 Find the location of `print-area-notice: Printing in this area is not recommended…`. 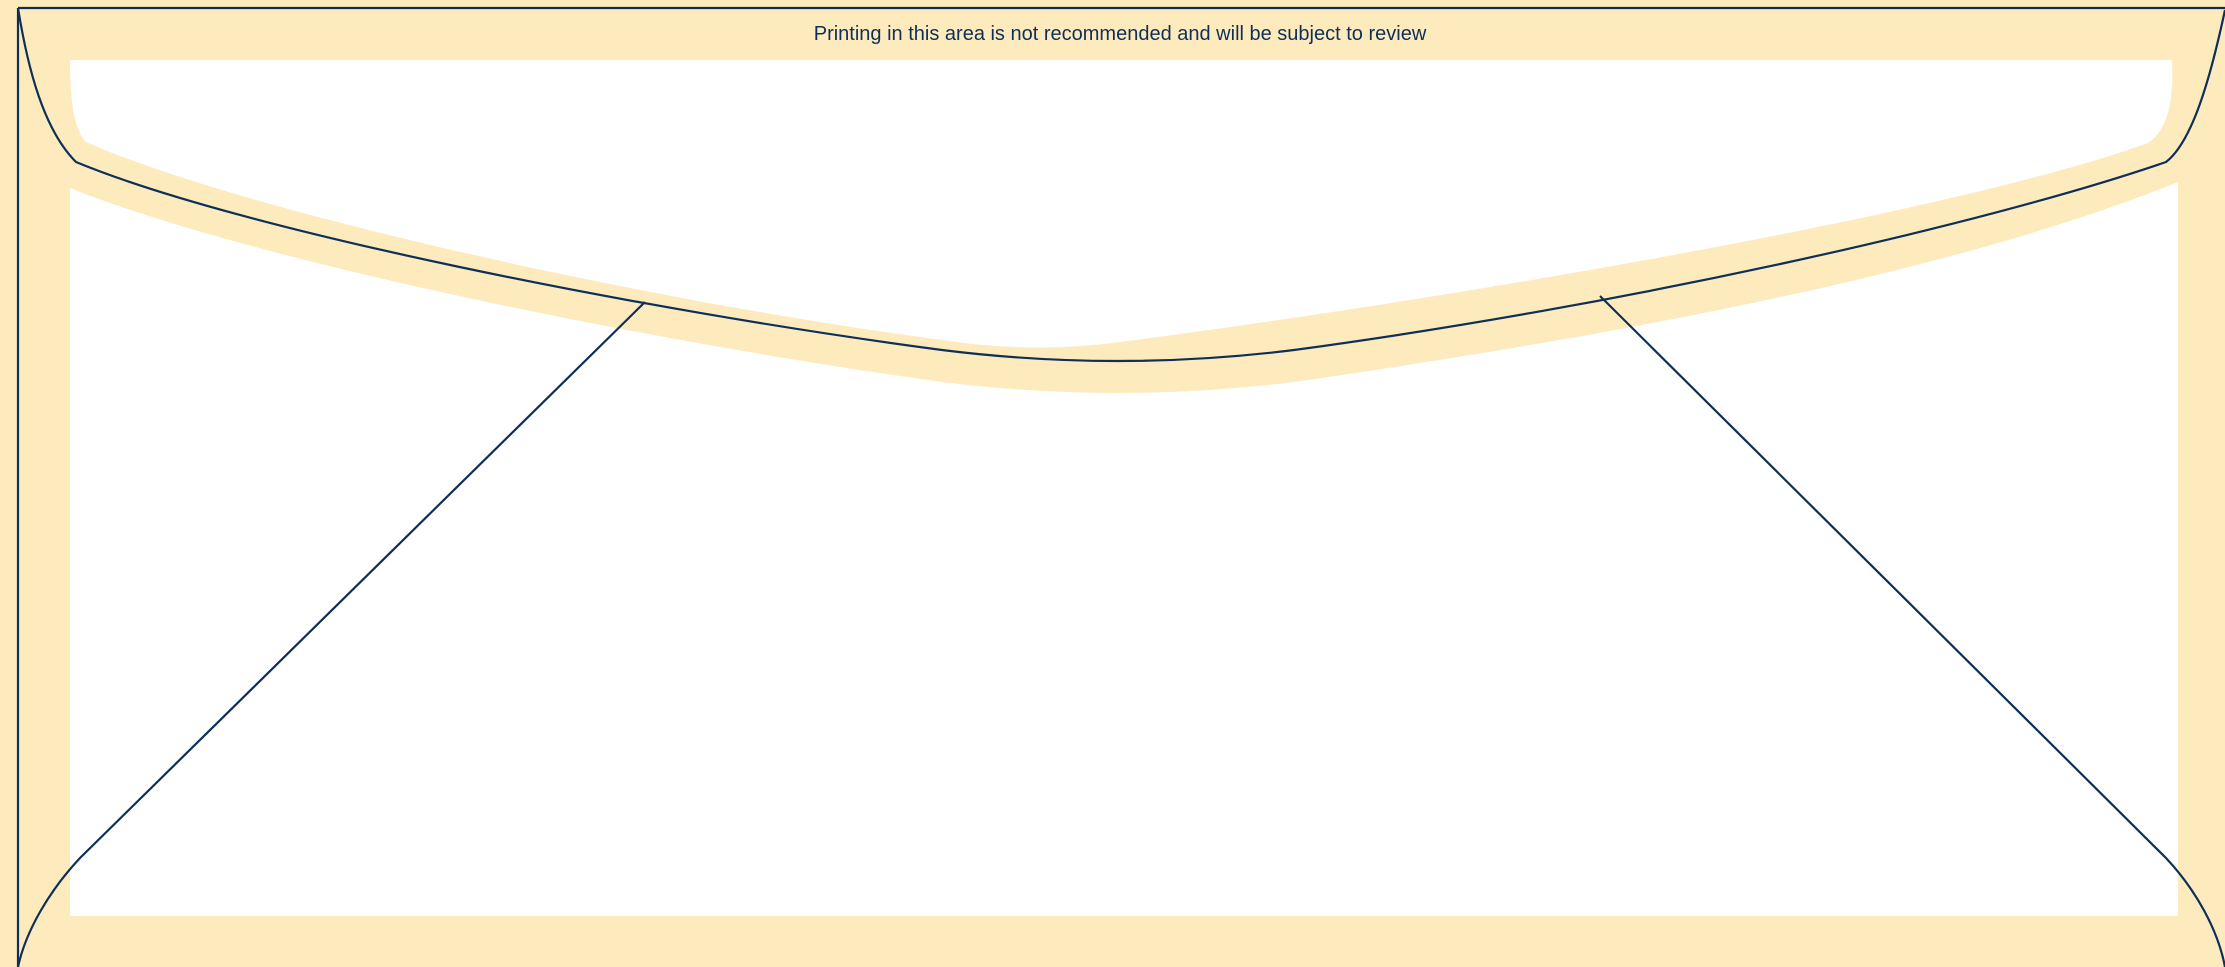

print-area-notice: Printing in this area is not recommended… is located at coordinates (1120, 34).